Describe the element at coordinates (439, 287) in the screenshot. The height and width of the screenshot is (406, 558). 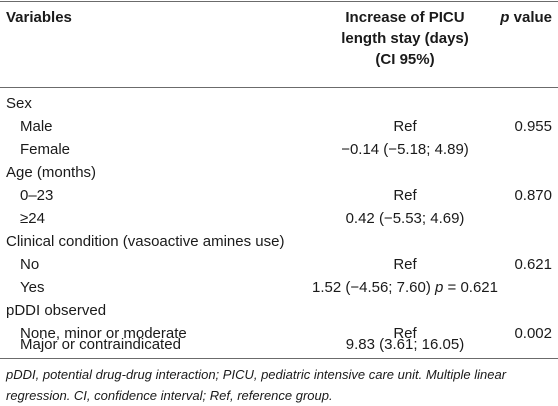
I see `row-increase-p-italic: p` at that location.